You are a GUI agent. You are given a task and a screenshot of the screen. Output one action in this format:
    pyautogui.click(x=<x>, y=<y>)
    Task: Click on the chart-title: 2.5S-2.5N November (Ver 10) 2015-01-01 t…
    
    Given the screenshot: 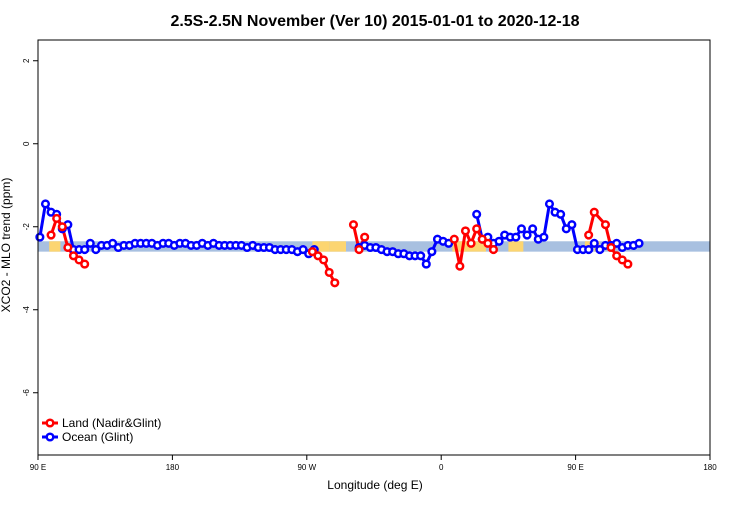 What is the action you would take?
    pyautogui.click(x=374, y=21)
    